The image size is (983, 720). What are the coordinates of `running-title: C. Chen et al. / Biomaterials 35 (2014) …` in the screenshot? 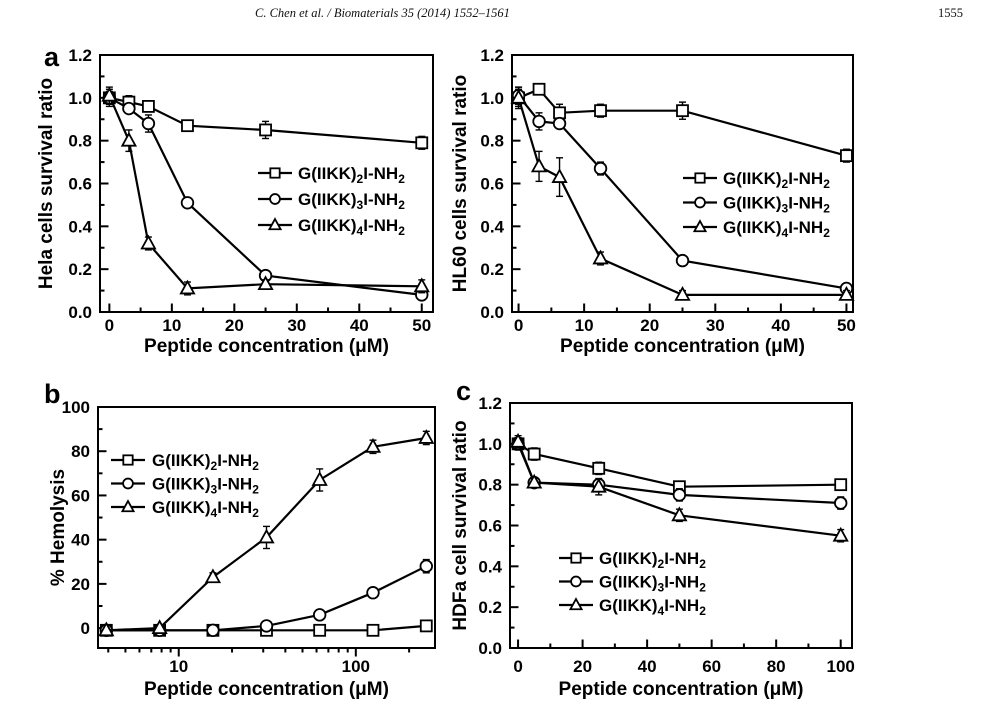 It's located at (382, 13).